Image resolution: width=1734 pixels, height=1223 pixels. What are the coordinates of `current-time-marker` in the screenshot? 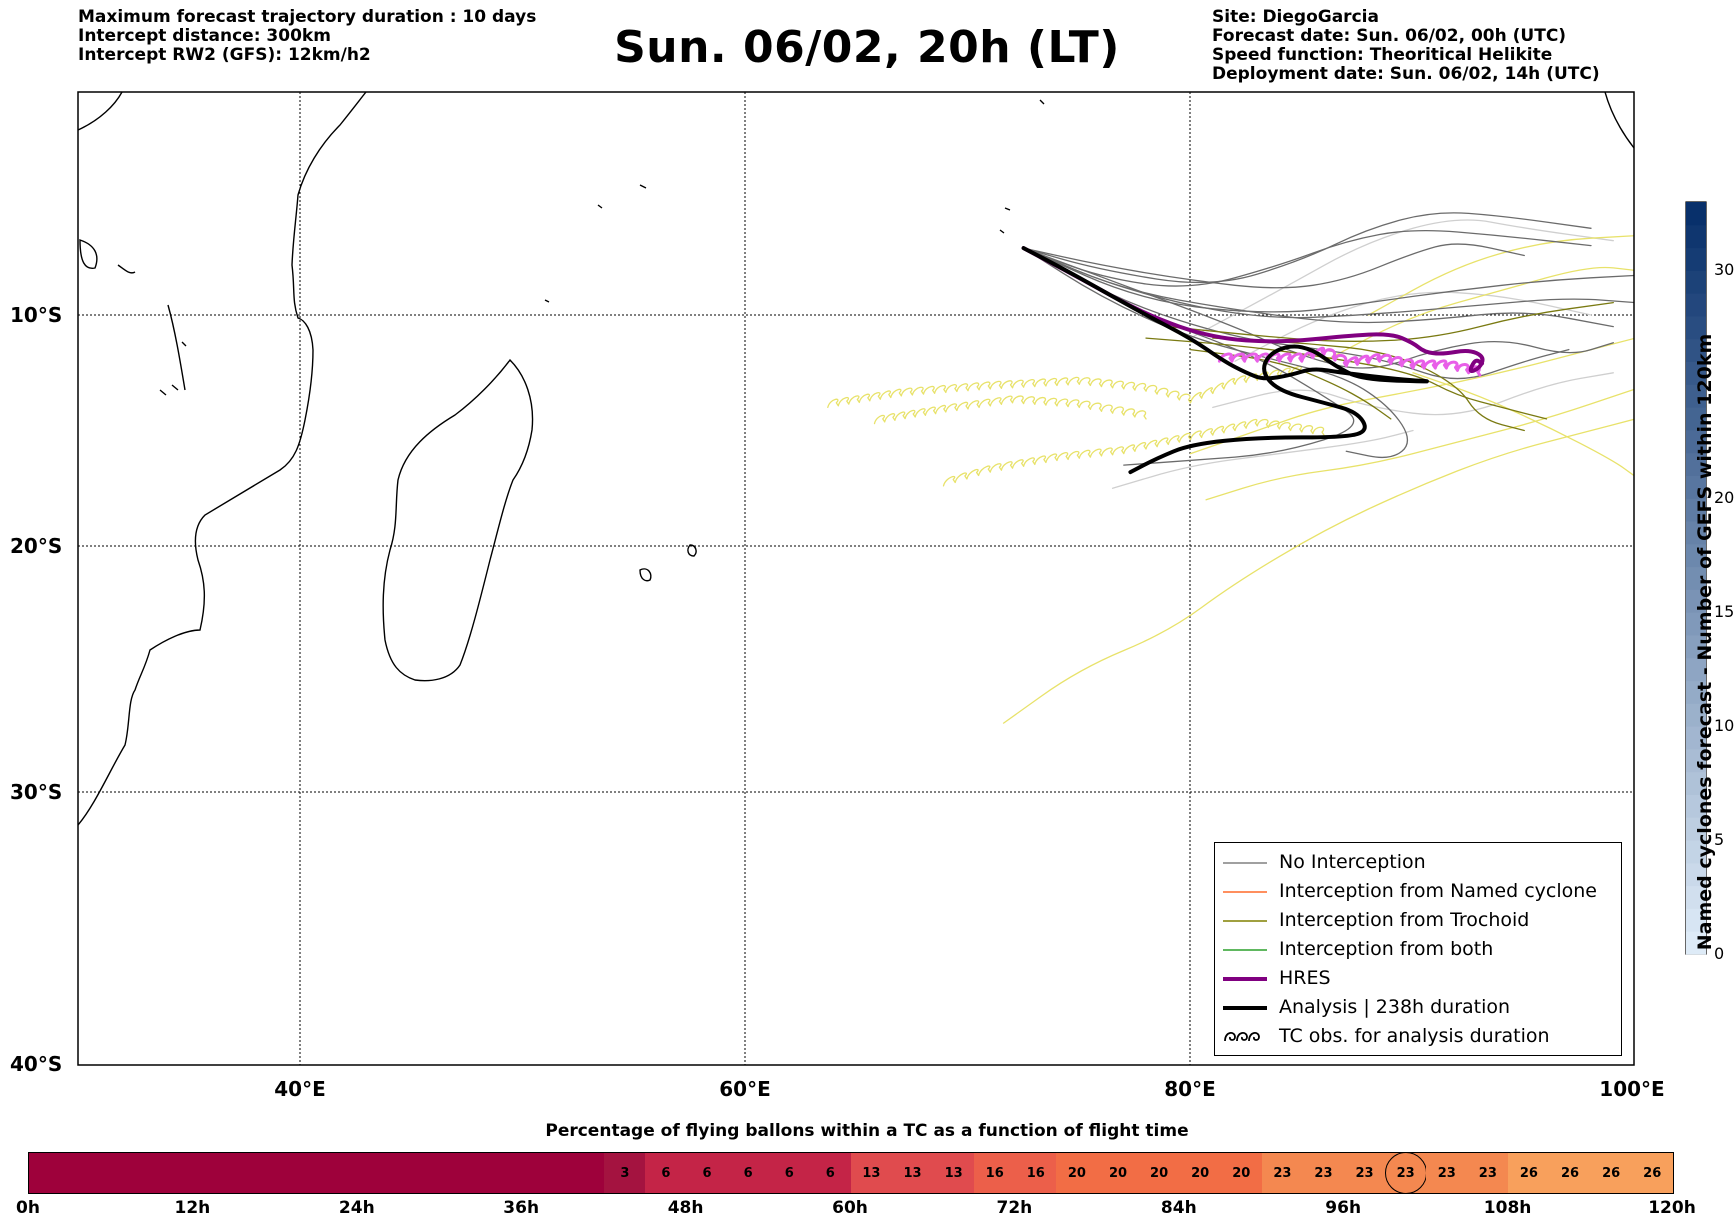 It's located at (1405, 1173).